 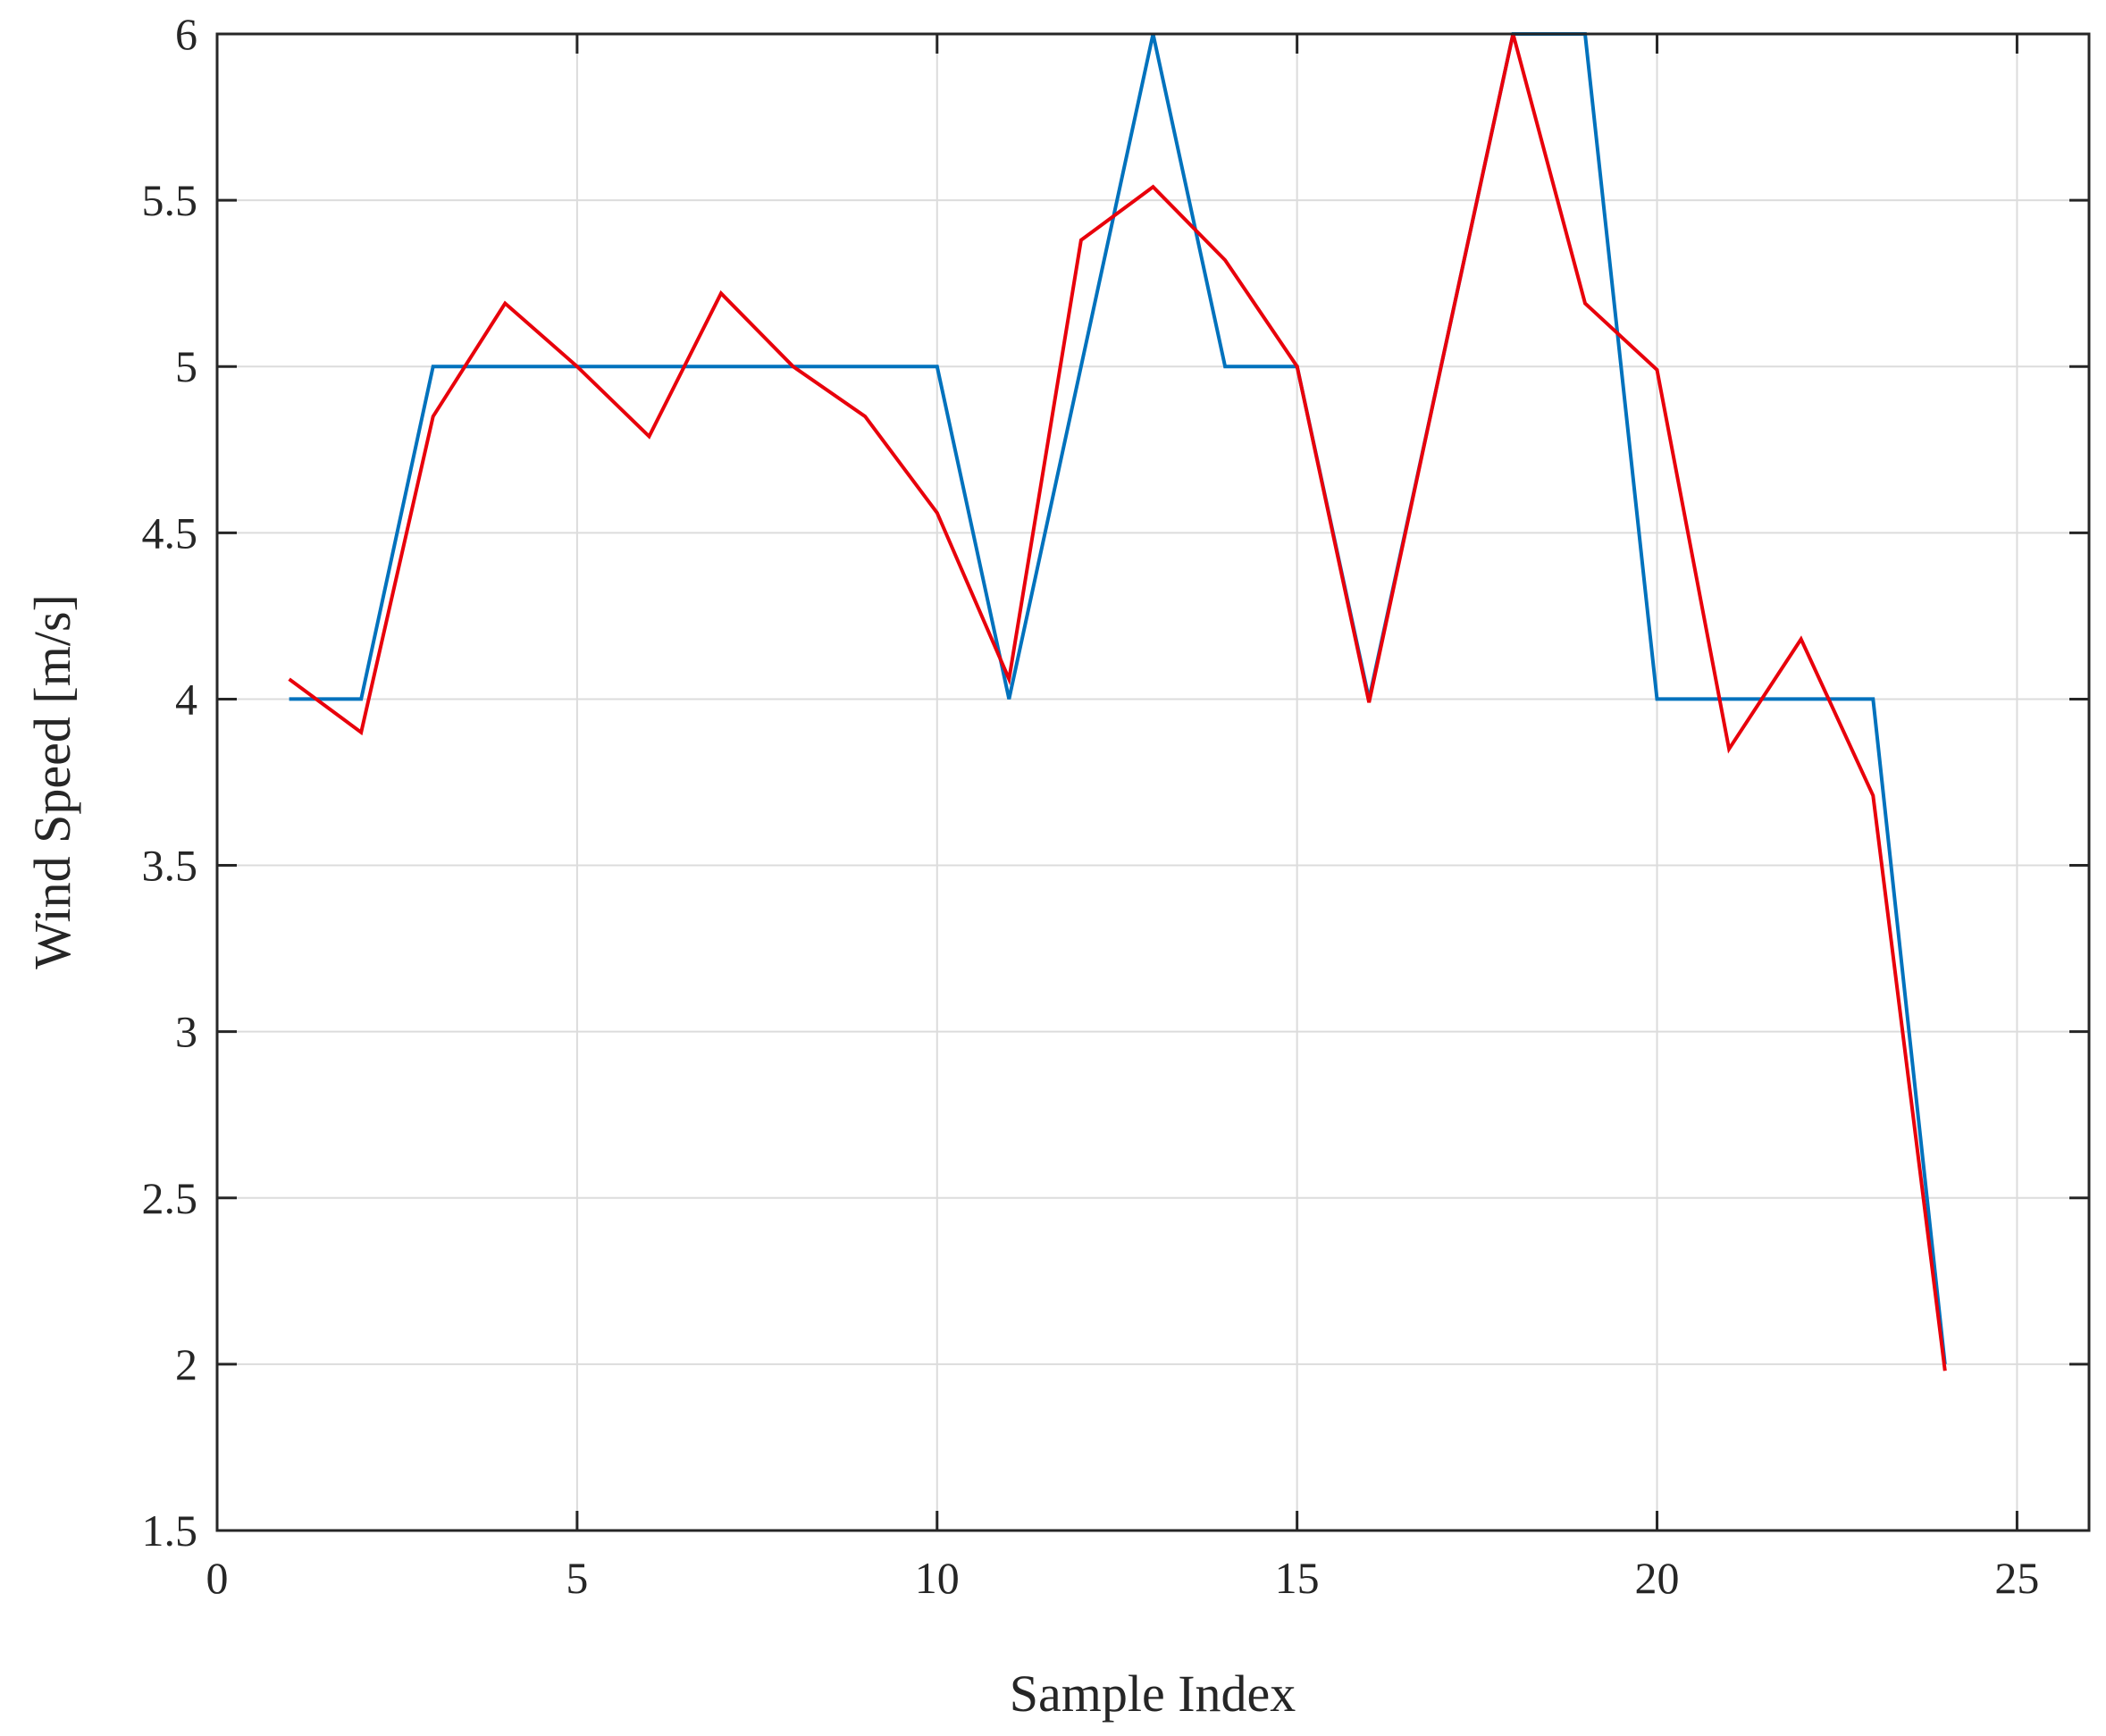 What do you see at coordinates (1297, 1578) in the screenshot?
I see `x-tick-label: 15` at bounding box center [1297, 1578].